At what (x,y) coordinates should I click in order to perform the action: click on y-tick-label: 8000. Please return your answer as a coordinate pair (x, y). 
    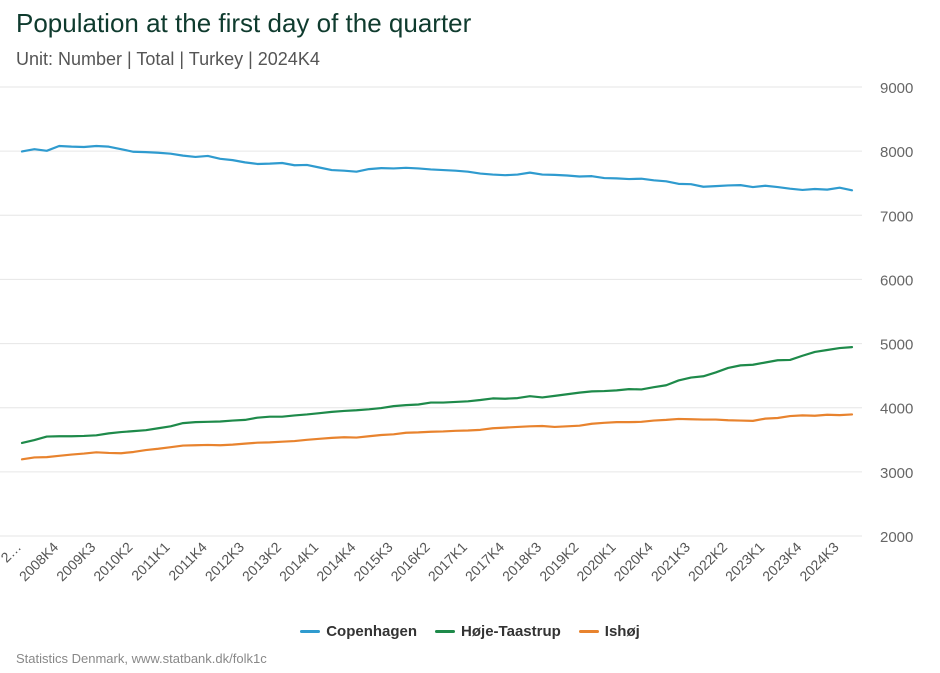
    Looking at the image, I should click on (896, 152).